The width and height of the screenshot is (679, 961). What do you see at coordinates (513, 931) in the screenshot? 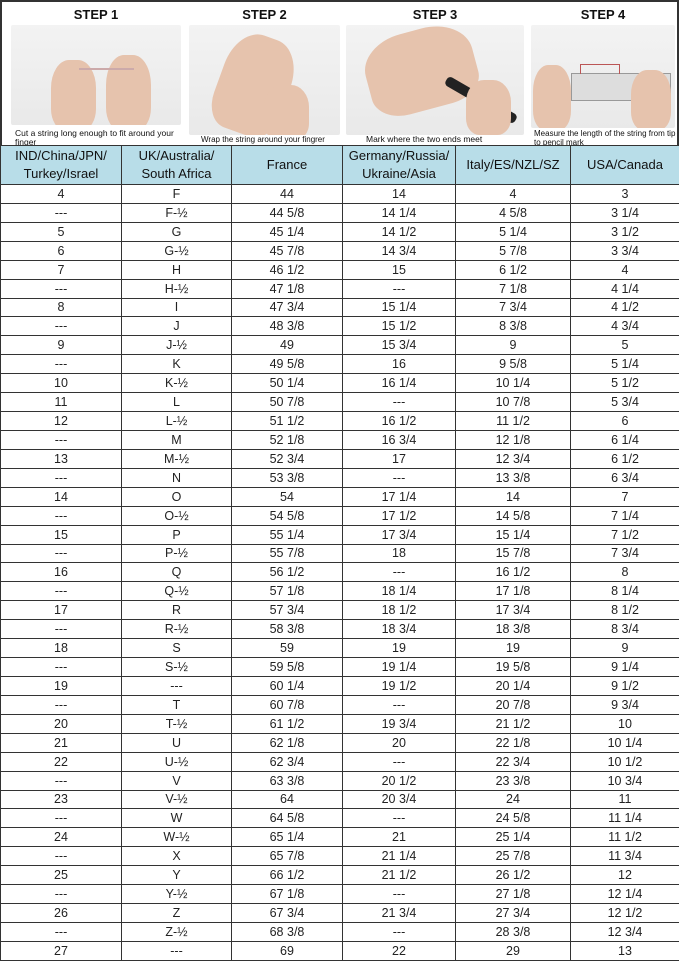
I see `cell-italy: 28 3/8` at bounding box center [513, 931].